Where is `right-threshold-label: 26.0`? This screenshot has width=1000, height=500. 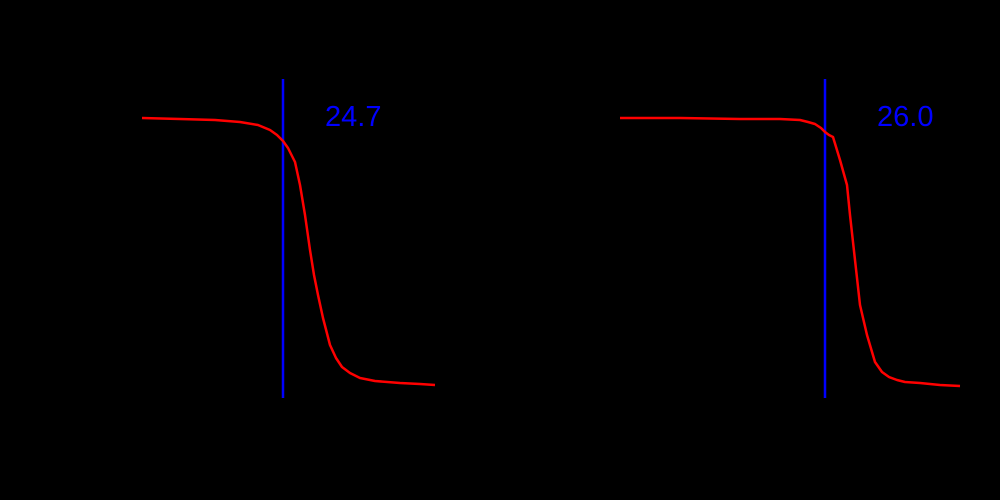 right-threshold-label: 26.0 is located at coordinates (905, 117).